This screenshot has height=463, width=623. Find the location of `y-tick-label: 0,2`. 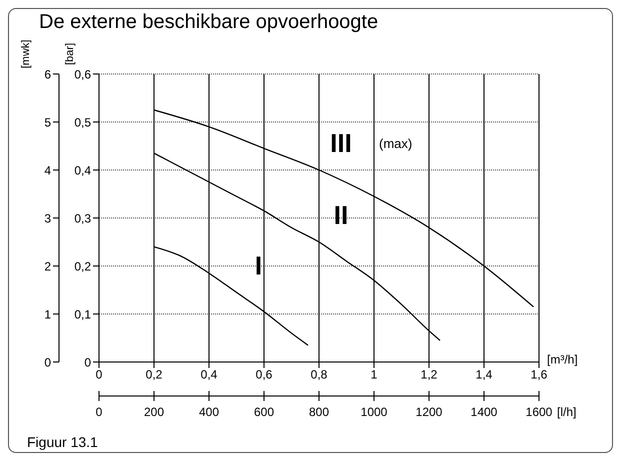

y-tick-label: 0,2 is located at coordinates (83, 266).